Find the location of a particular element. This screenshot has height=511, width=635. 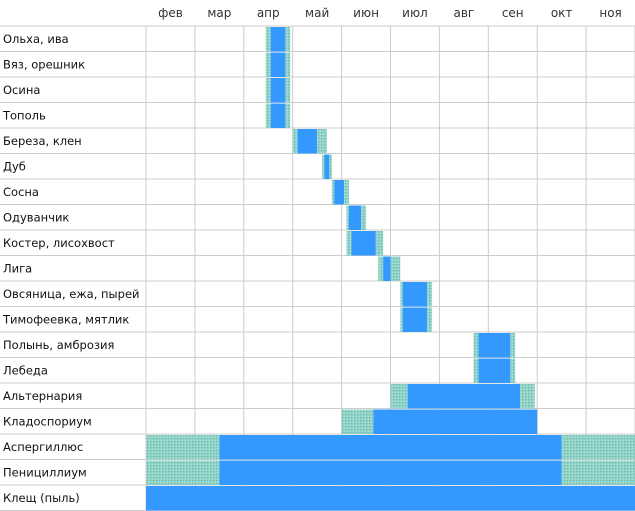

month-header: фев мар апр май июн июл авг сен окт ноя is located at coordinates (390, 13).